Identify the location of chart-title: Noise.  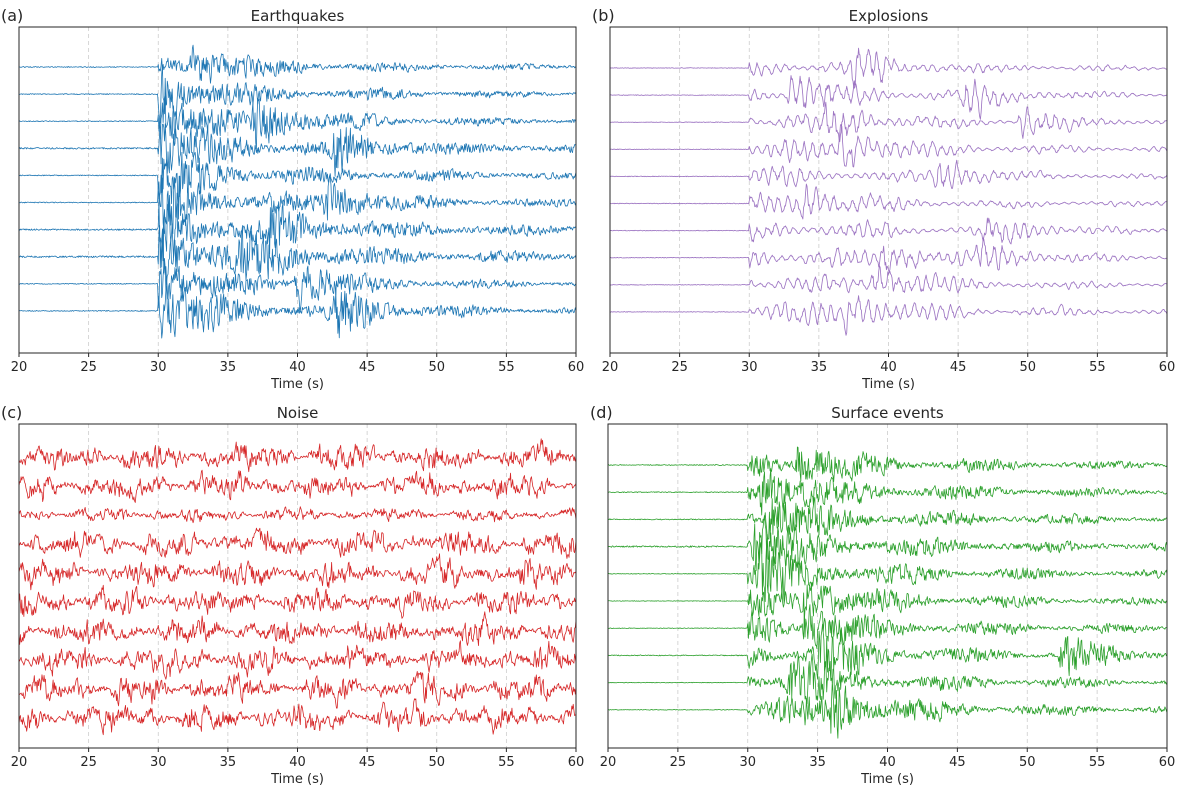
(298, 413).